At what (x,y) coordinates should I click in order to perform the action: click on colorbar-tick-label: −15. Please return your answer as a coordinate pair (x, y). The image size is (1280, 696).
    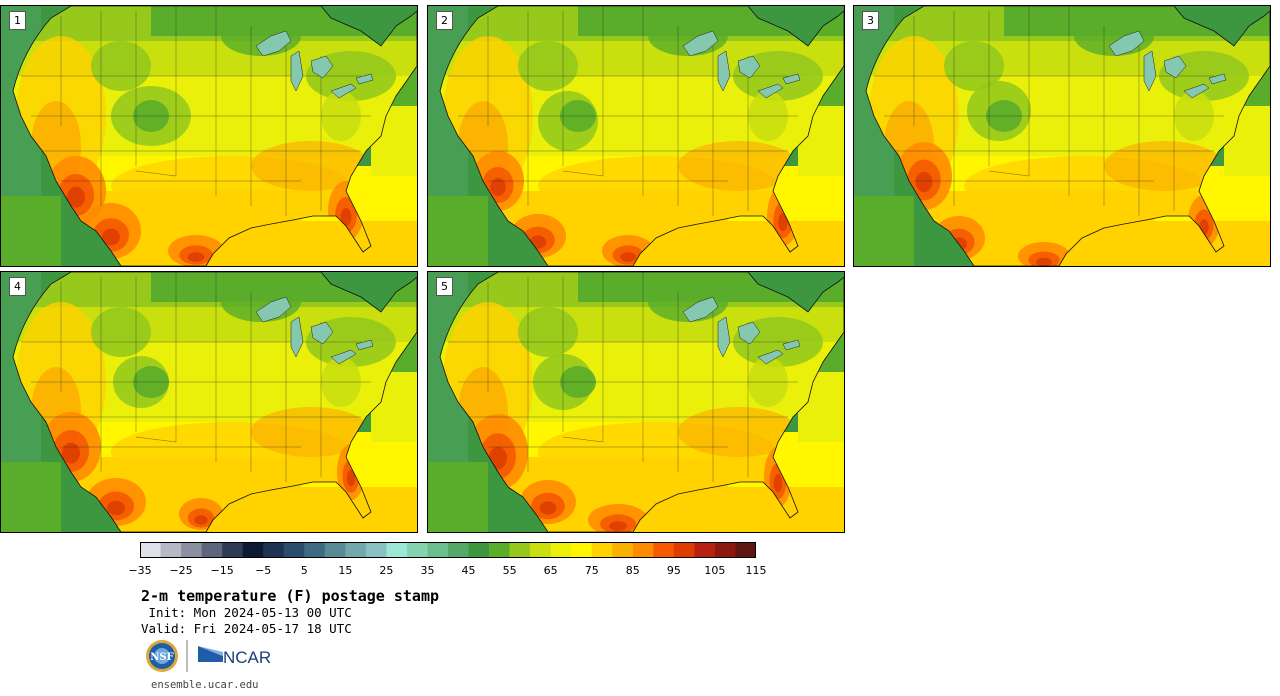
    Looking at the image, I should click on (222, 570).